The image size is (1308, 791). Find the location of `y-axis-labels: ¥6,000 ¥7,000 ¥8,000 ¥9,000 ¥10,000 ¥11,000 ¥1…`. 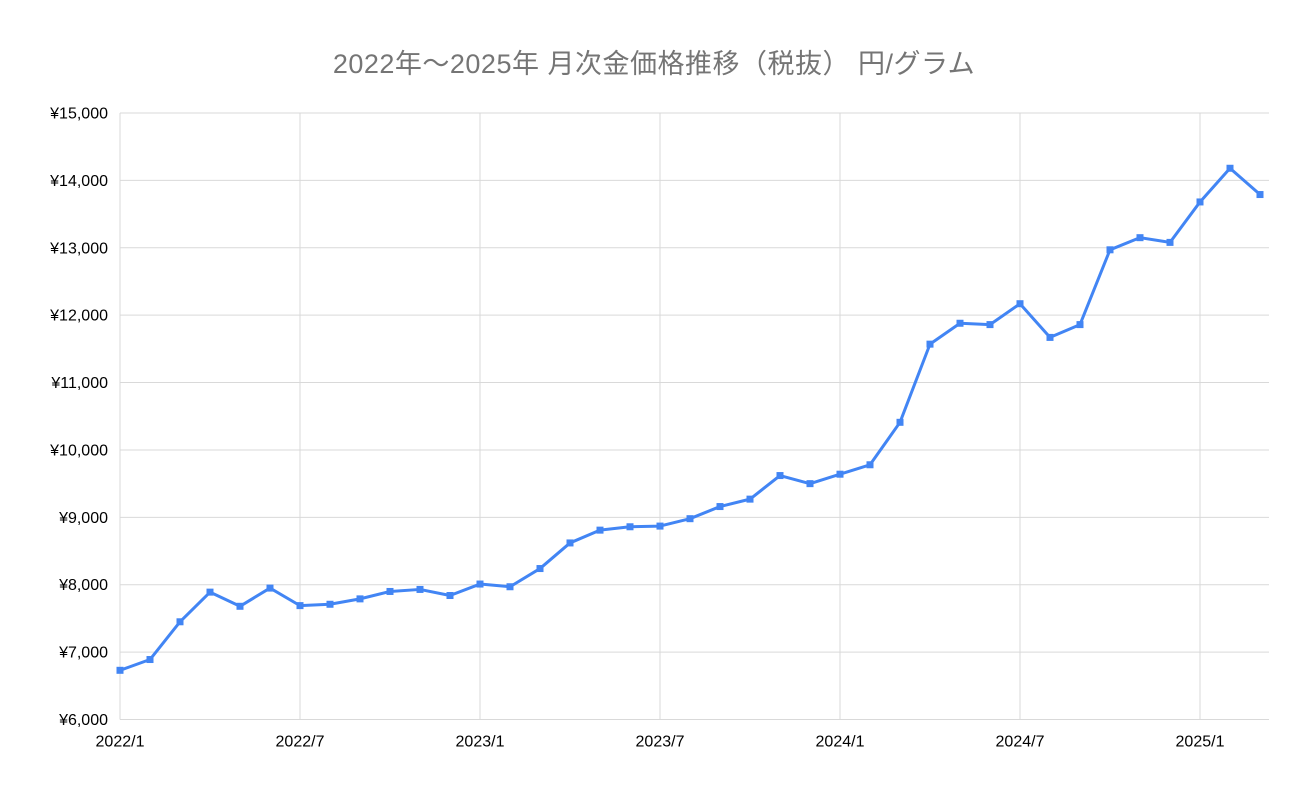

y-axis-labels: ¥6,000 ¥7,000 ¥8,000 ¥9,000 ¥10,000 ¥11,000 ¥1… is located at coordinates (78, 418).